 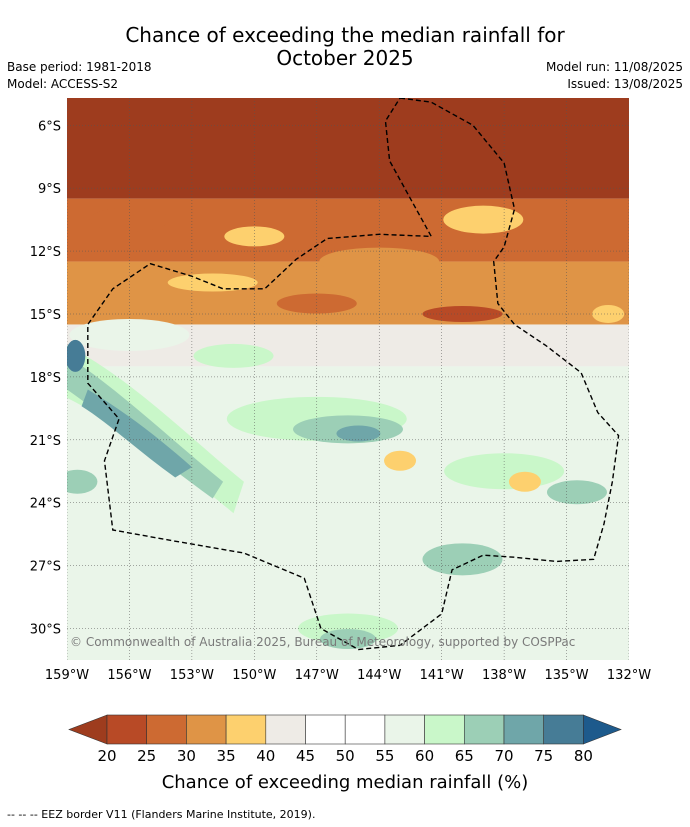 What do you see at coordinates (602, 729) in the screenshot?
I see `colorbar-extend-high` at bounding box center [602, 729].